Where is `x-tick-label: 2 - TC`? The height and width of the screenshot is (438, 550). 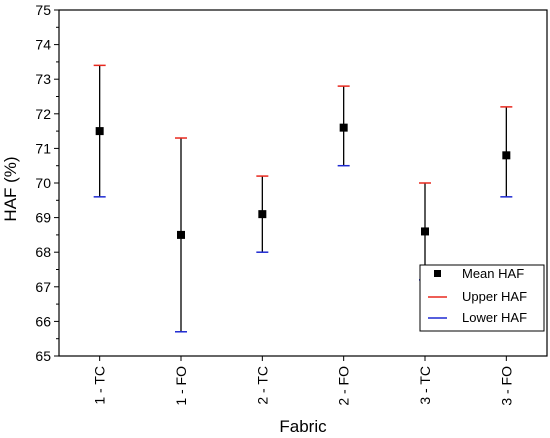
x-tick-label: 2 - TC is located at coordinates (262, 385).